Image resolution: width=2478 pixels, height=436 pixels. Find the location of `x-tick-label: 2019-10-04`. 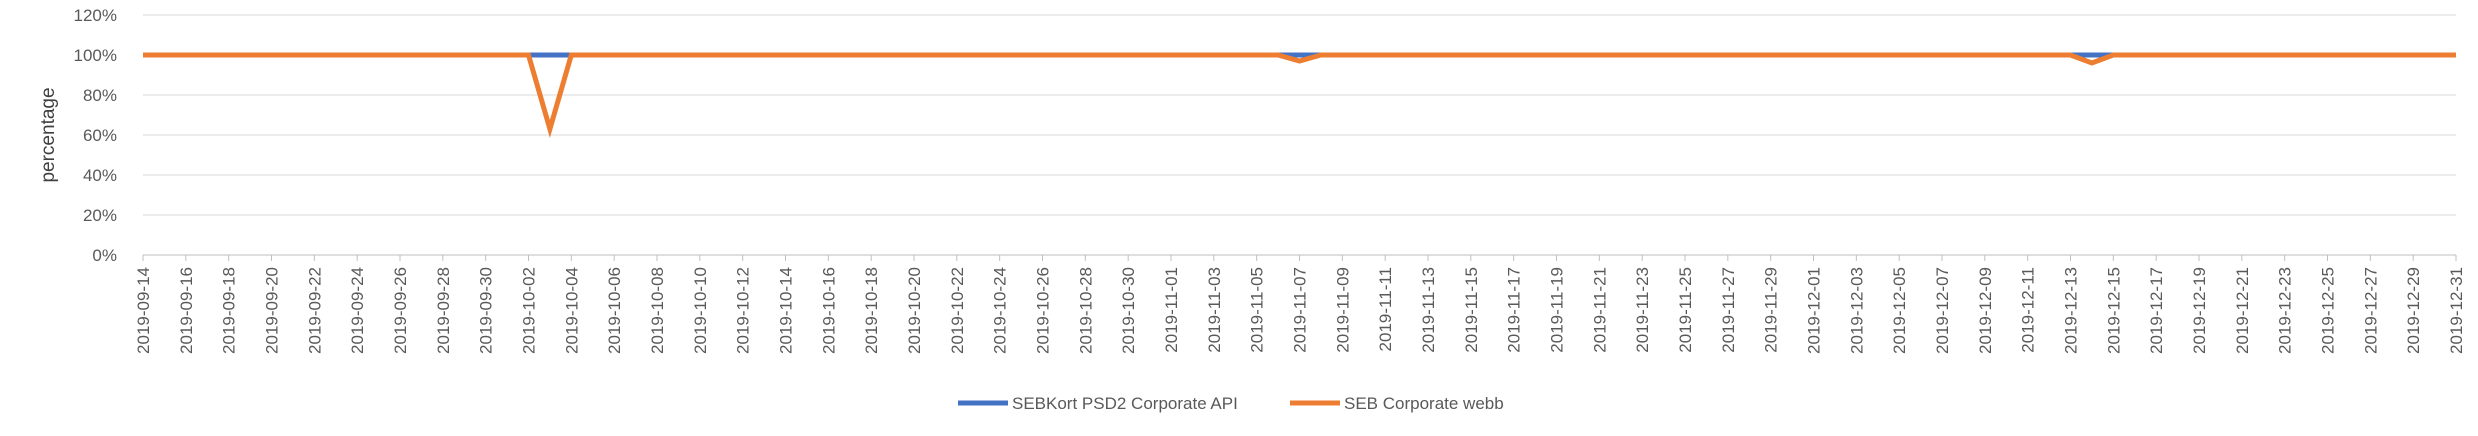

x-tick-label: 2019-10-04 is located at coordinates (571, 310).